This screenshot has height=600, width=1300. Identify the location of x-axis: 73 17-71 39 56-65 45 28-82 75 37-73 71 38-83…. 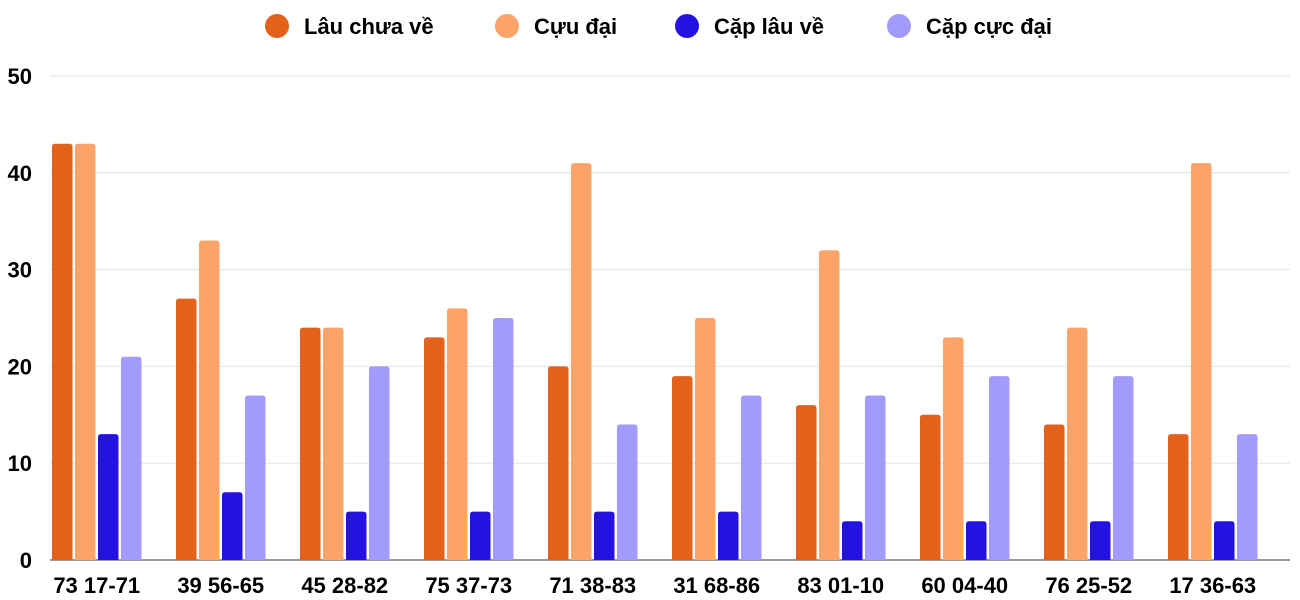
(654, 585).